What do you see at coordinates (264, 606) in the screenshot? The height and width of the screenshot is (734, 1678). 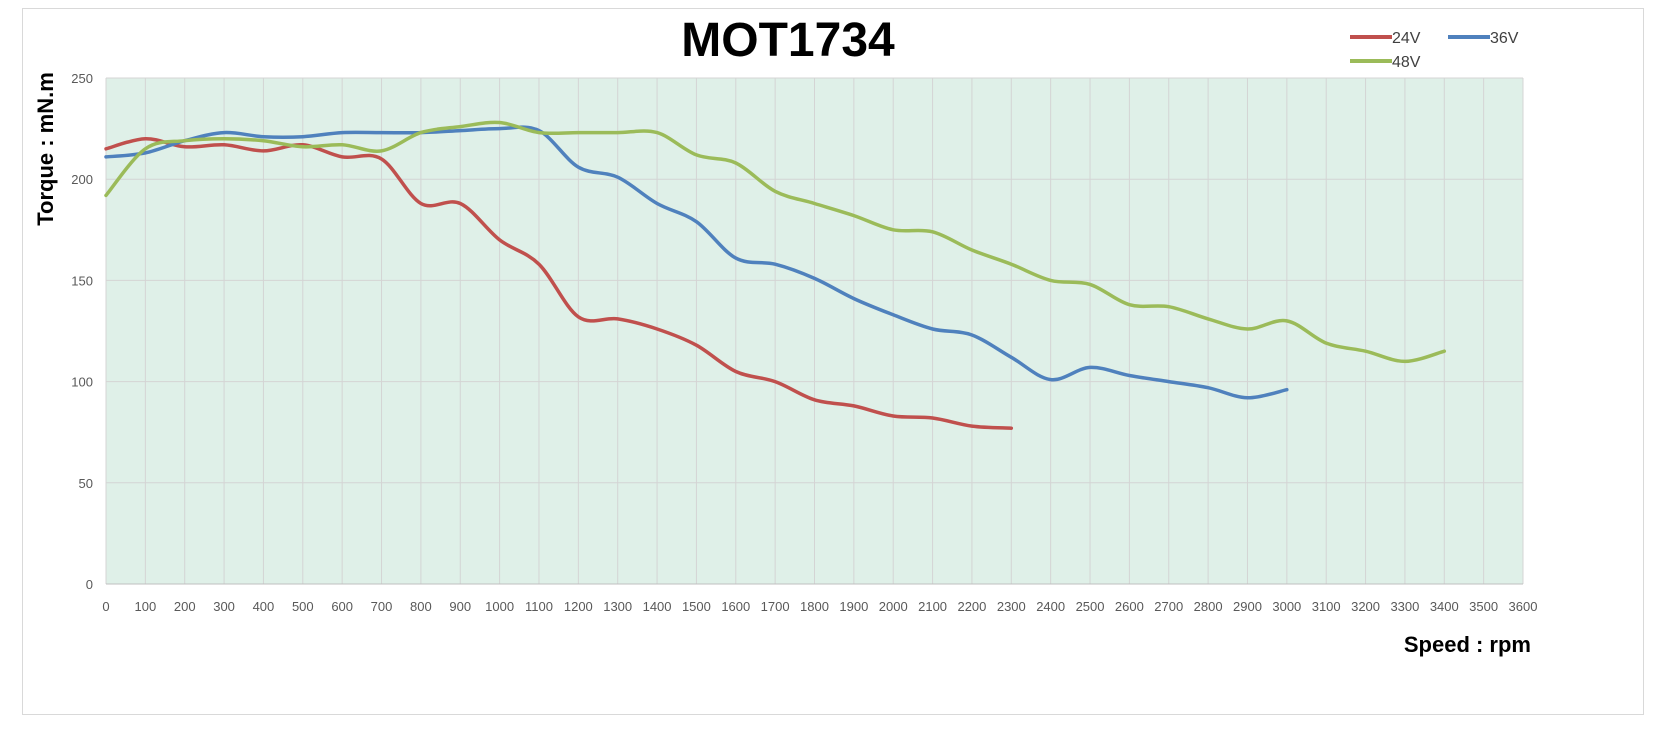 I see `x-tick-label: 400` at bounding box center [264, 606].